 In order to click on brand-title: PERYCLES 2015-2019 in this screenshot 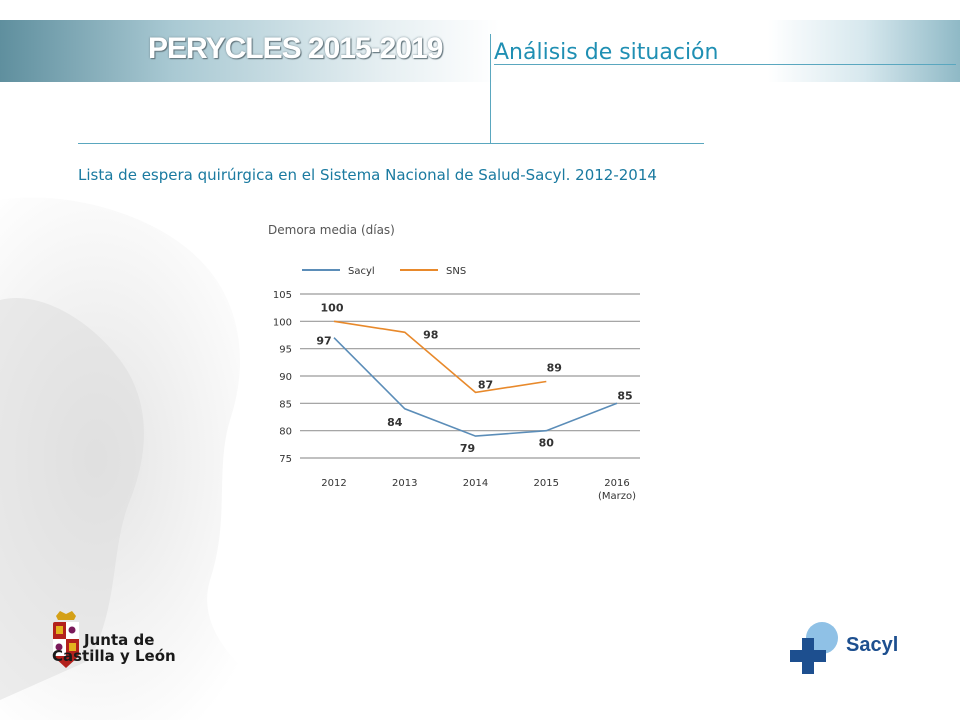, I will do `click(295, 48)`.